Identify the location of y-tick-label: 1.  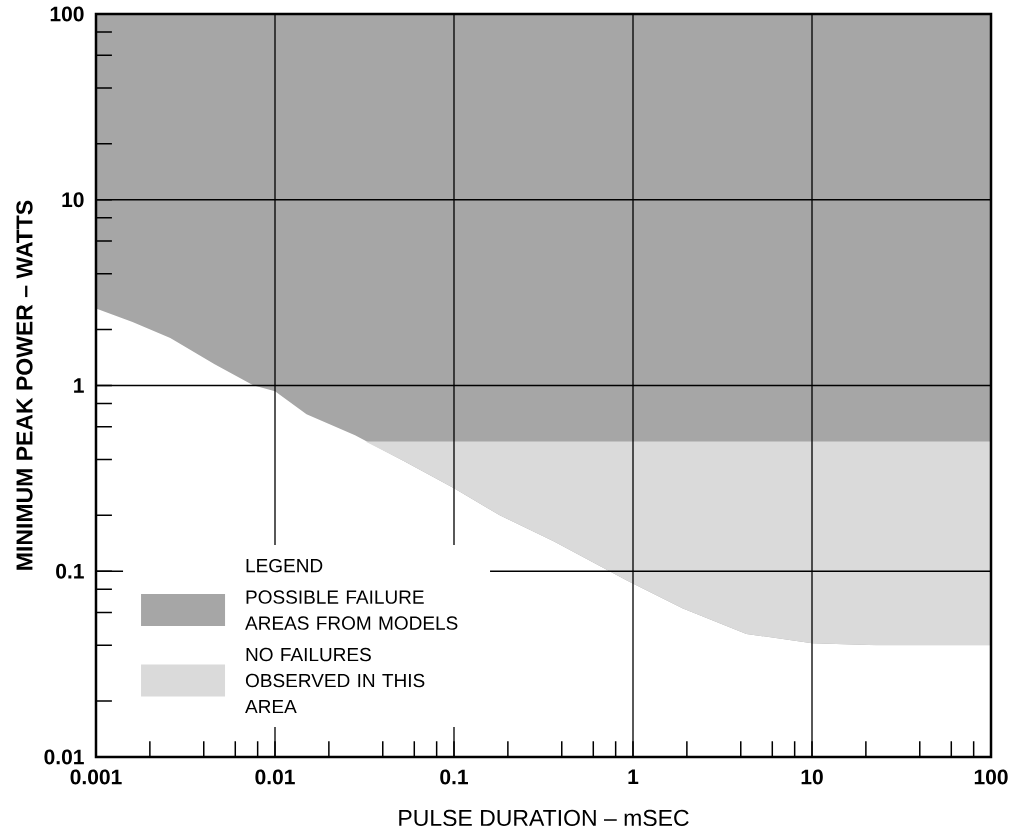
(79, 385).